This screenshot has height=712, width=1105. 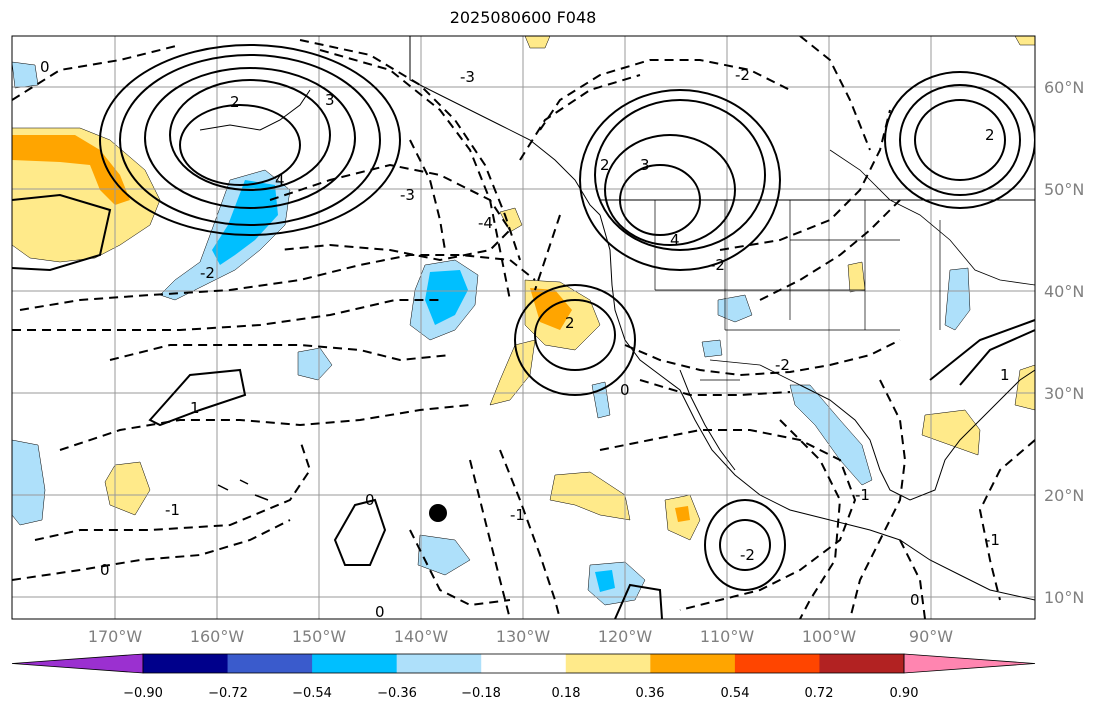 What do you see at coordinates (143, 693) in the screenshot?
I see `colorbar-tick-label: −0.90` at bounding box center [143, 693].